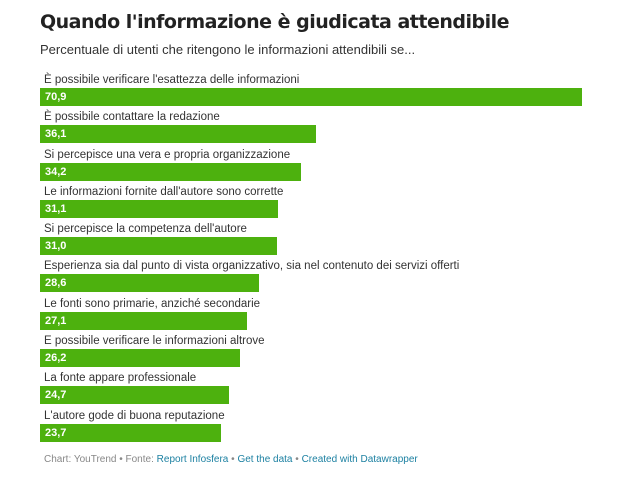 Image resolution: width=620 pixels, height=483 pixels. I want to click on value-label: 36,1, so click(56, 134).